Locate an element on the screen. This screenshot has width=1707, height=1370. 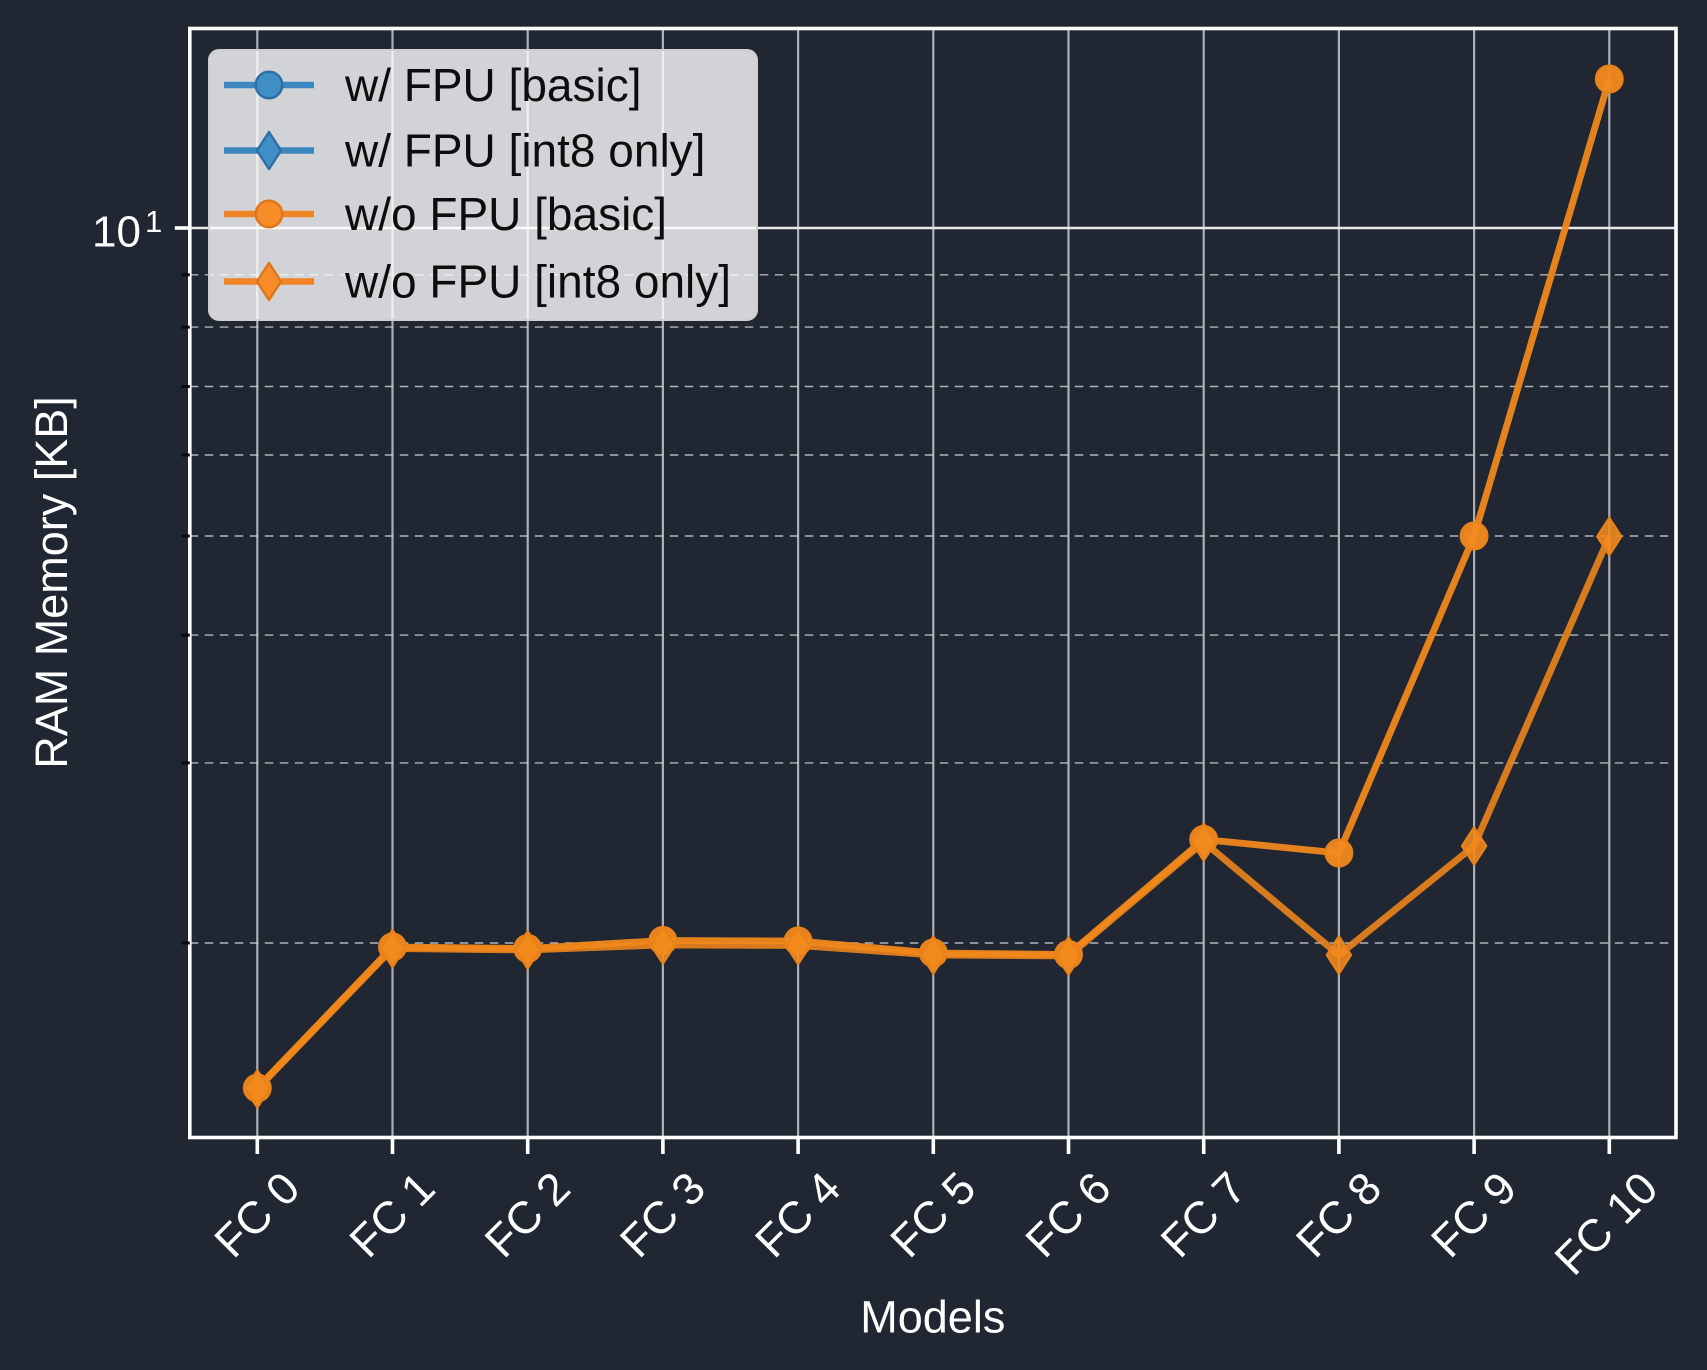
svg-text: w/ FPU [basic] is located at coordinates (493, 85).